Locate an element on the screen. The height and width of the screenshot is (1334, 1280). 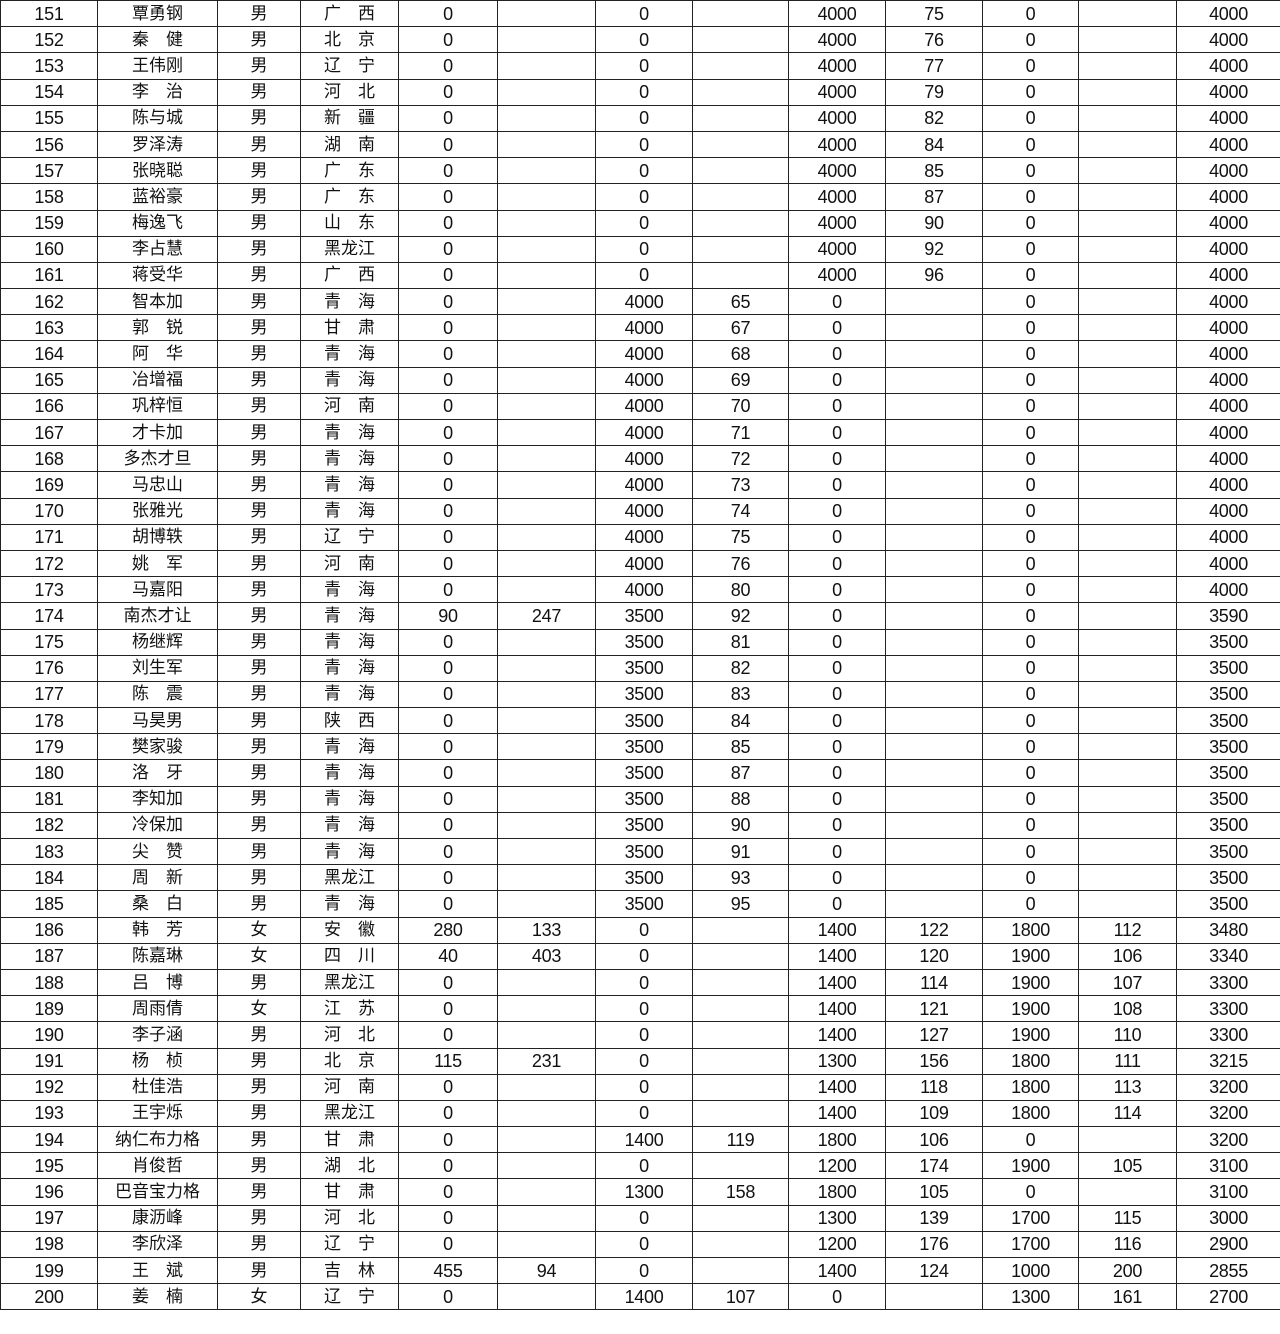
province-cell: 甘 肃 is located at coordinates (349, 328).